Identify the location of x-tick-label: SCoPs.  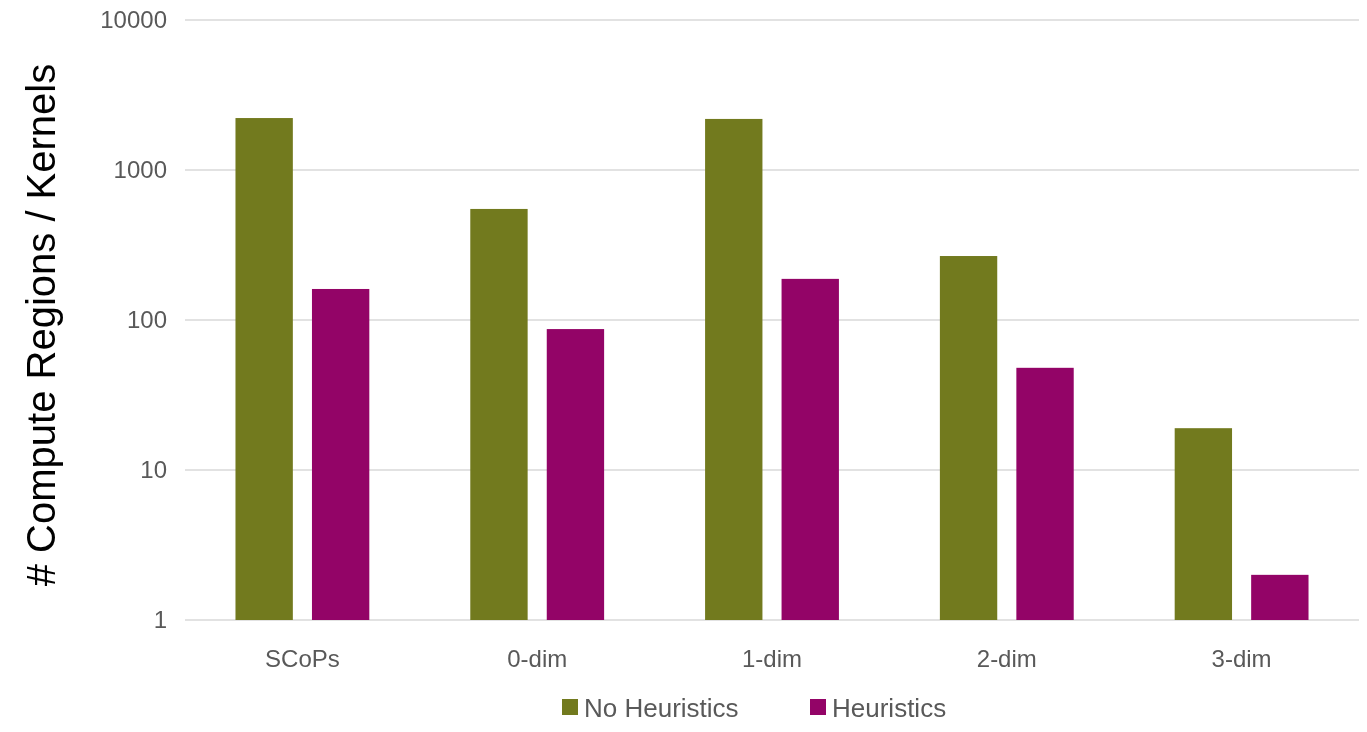
(302, 658).